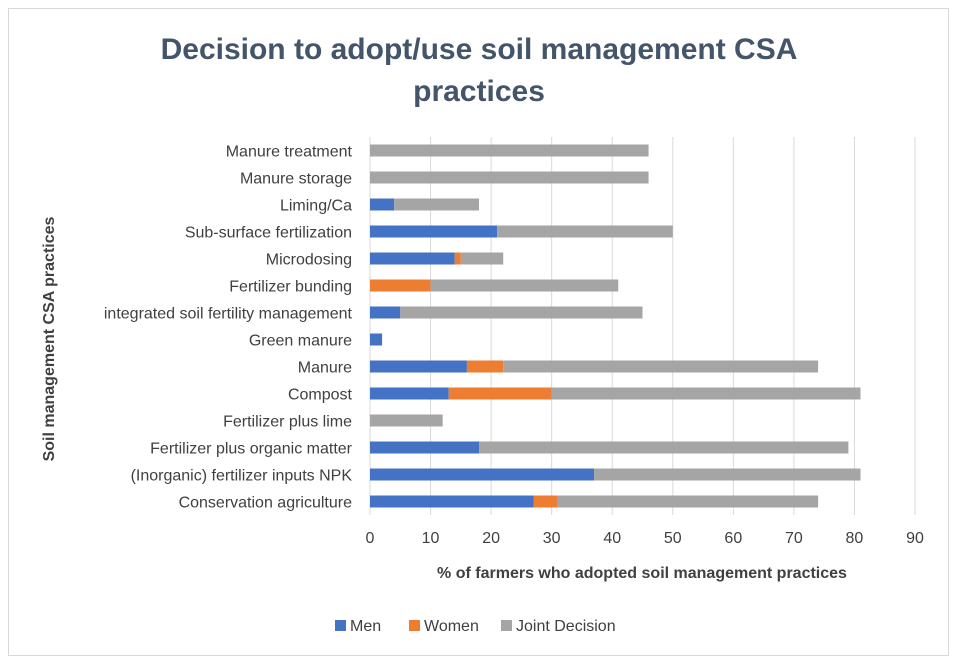  What do you see at coordinates (673, 538) in the screenshot?
I see `x-tick-50: 50` at bounding box center [673, 538].